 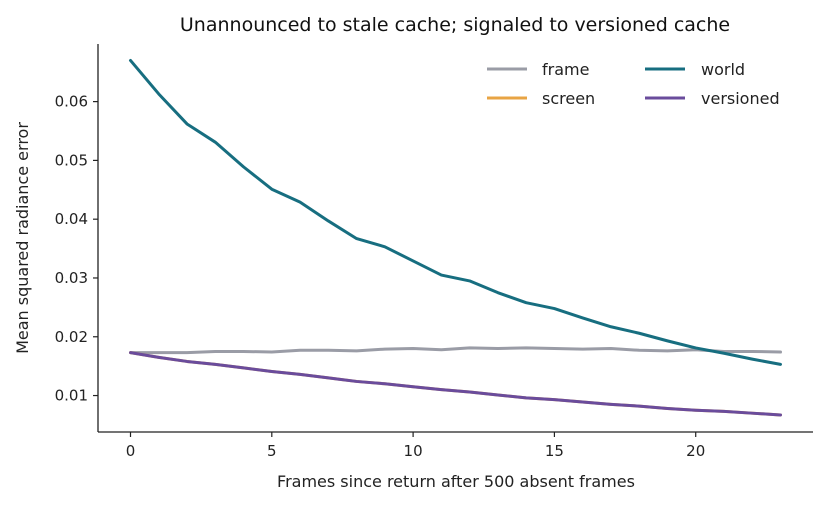 I want to click on legend: frame screen world versioned, so click(x=633, y=84).